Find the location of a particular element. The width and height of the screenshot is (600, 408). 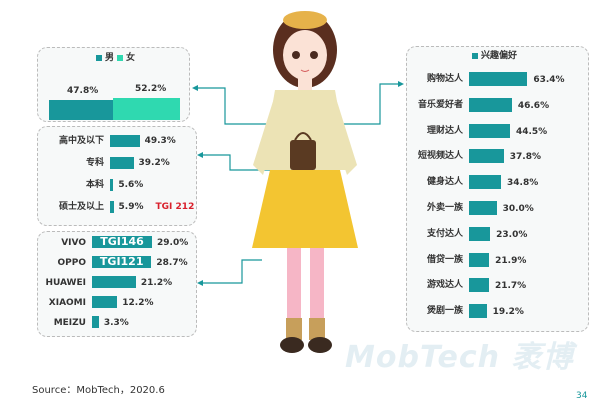

education-value-label: 5.6% is located at coordinates (131, 185).